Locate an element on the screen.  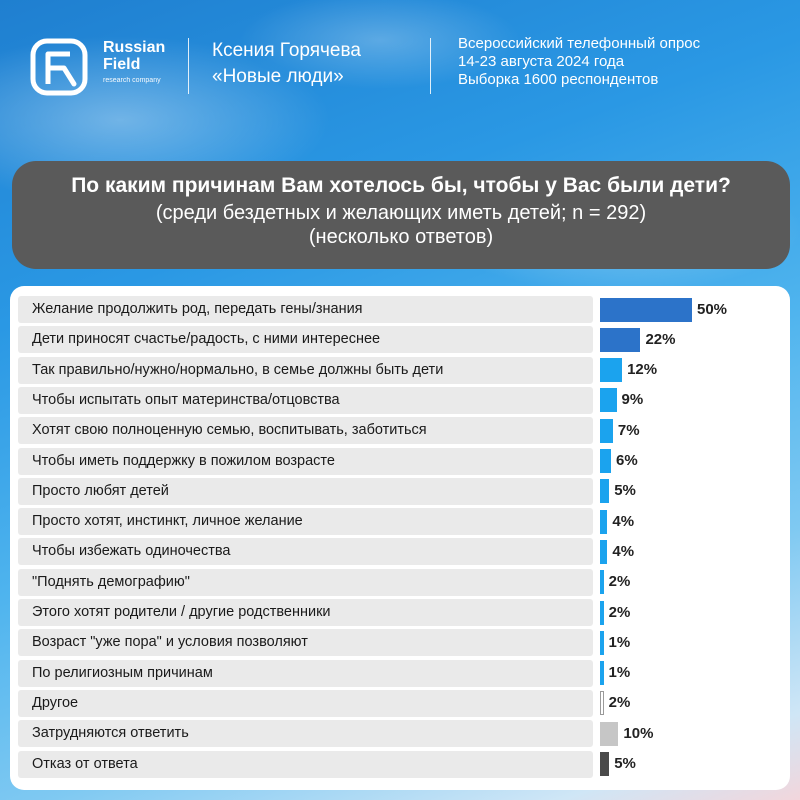
data-label: 50% is located at coordinates (712, 309).